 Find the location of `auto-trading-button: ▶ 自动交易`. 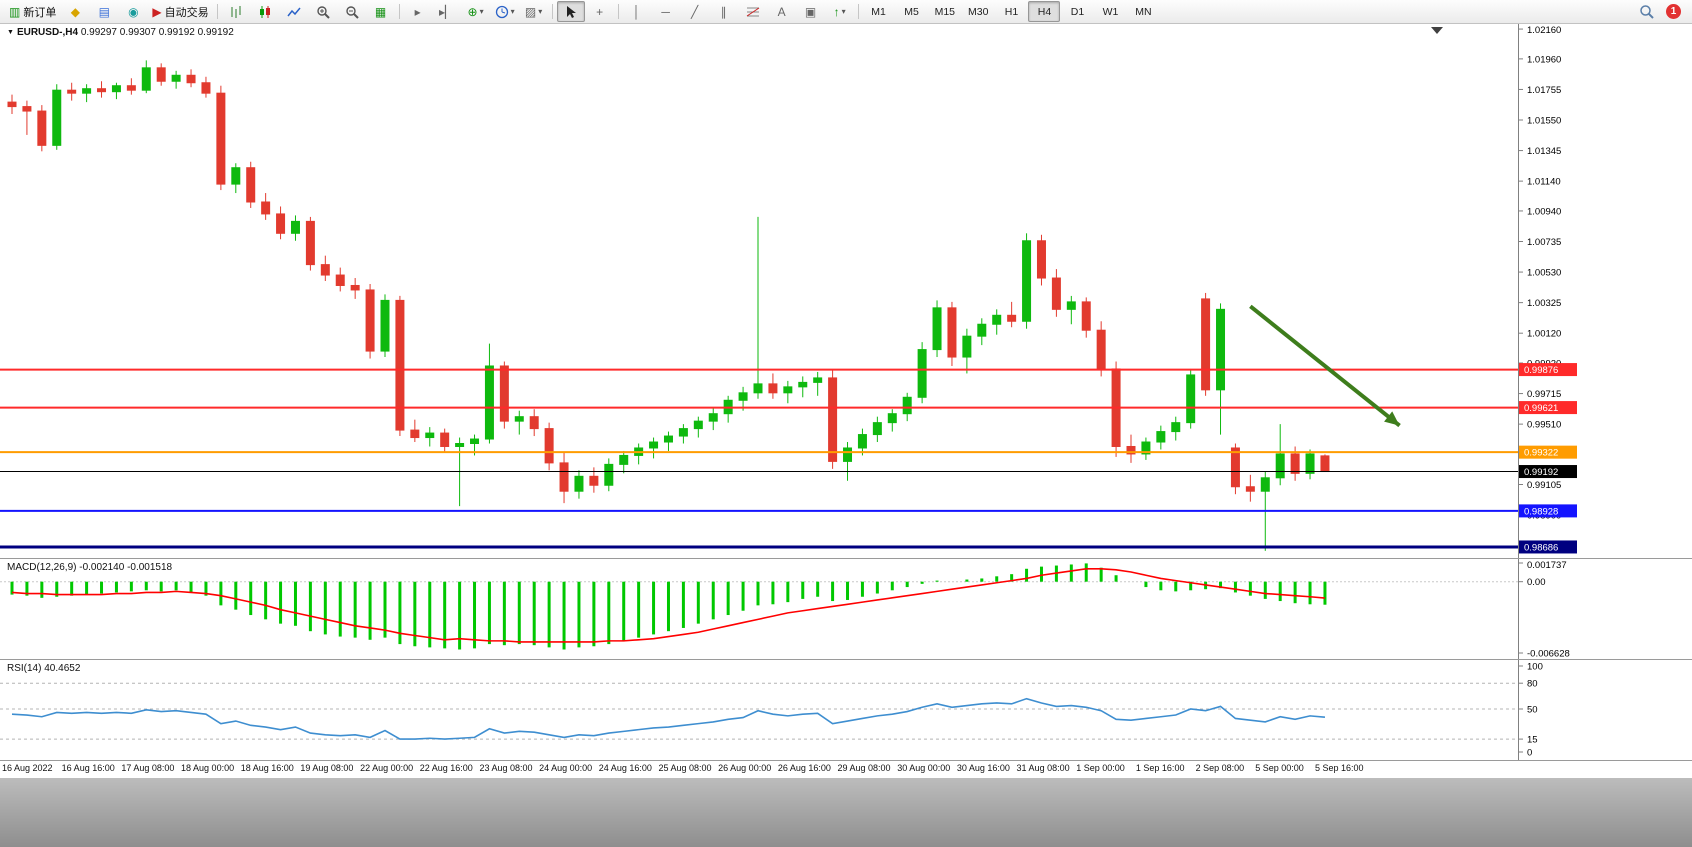

auto-trading-button: ▶ 自动交易 is located at coordinates (180, 11).